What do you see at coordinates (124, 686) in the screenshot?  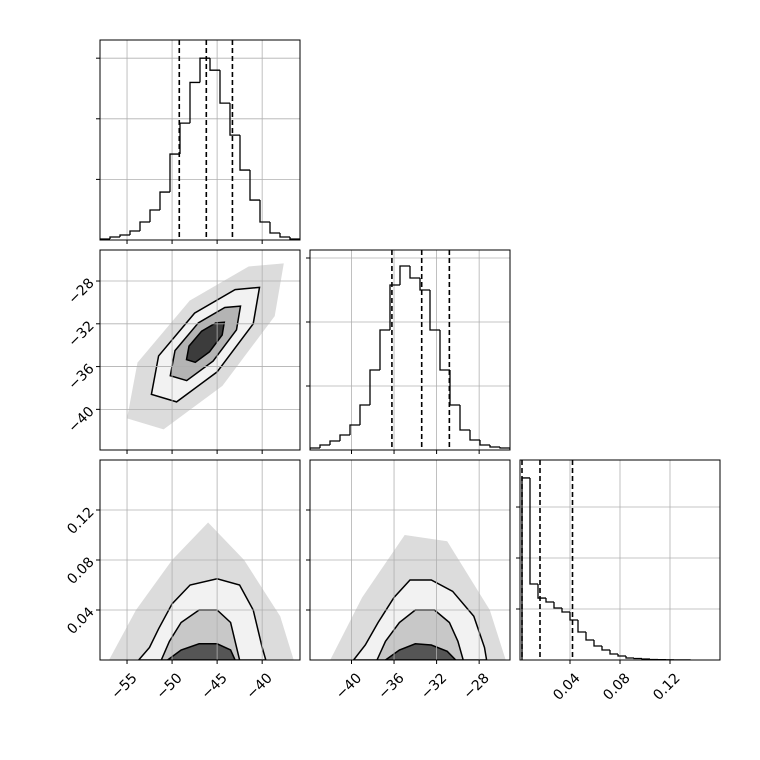 I see `x-tick-label: −55` at bounding box center [124, 686].